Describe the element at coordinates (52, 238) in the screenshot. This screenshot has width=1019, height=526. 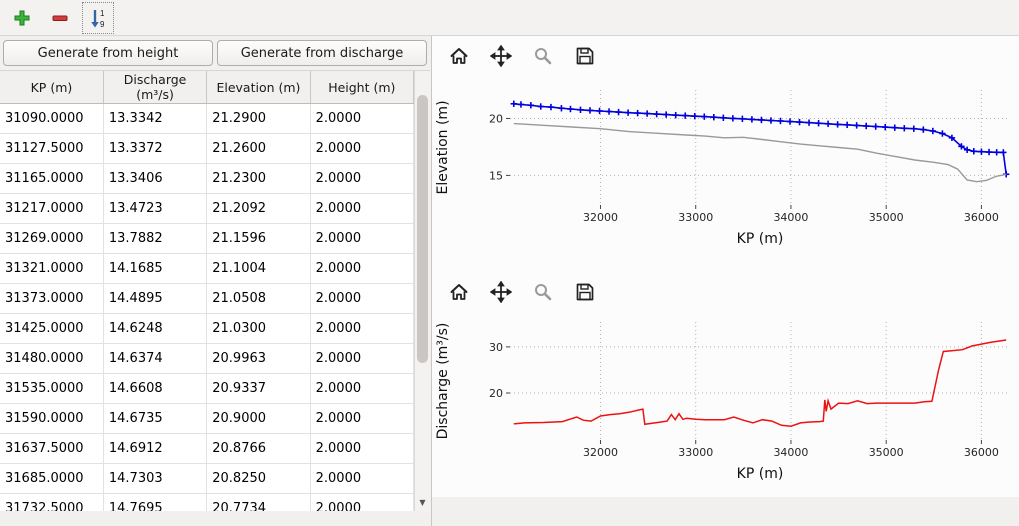
I see `table-cell: 31269.0000` at that location.